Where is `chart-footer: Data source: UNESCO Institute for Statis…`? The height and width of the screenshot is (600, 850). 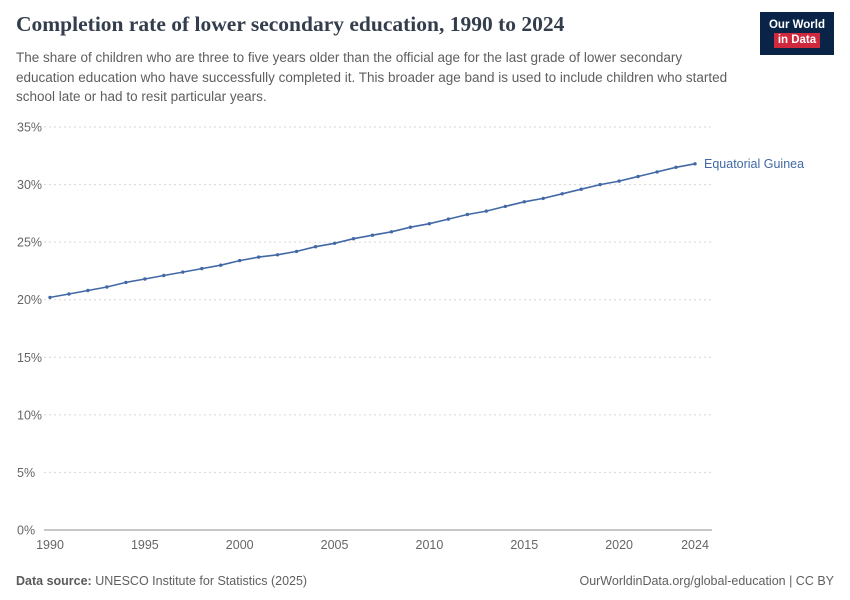 chart-footer: Data source: UNESCO Institute for Statis… is located at coordinates (425, 581).